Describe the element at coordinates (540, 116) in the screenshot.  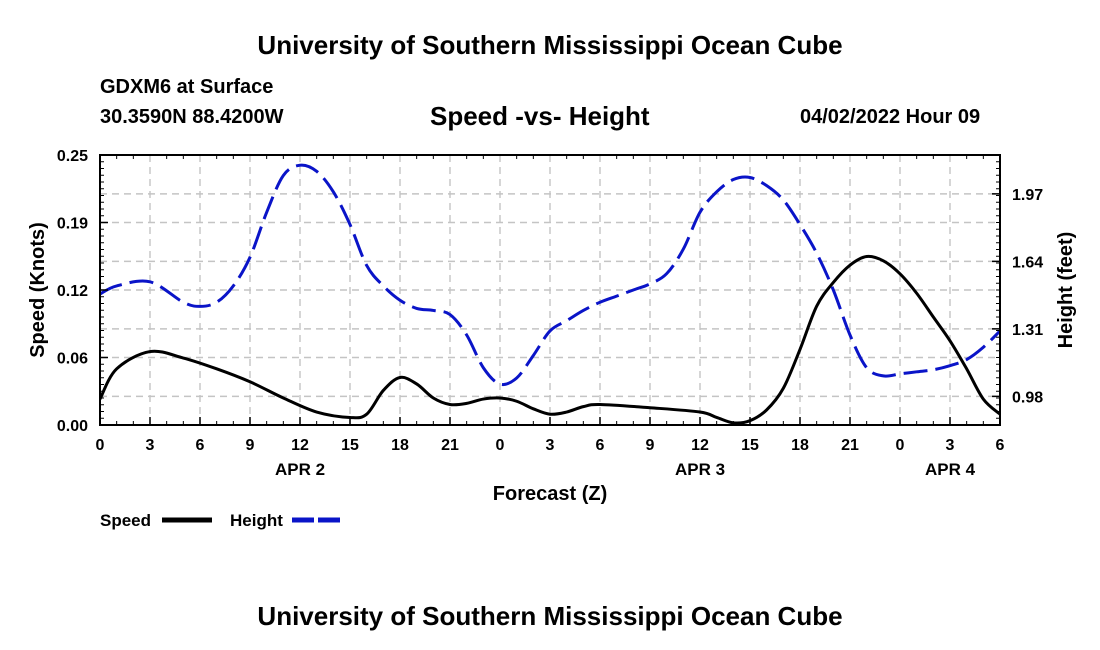
I see `chart-title: Speed -vs- Height` at that location.